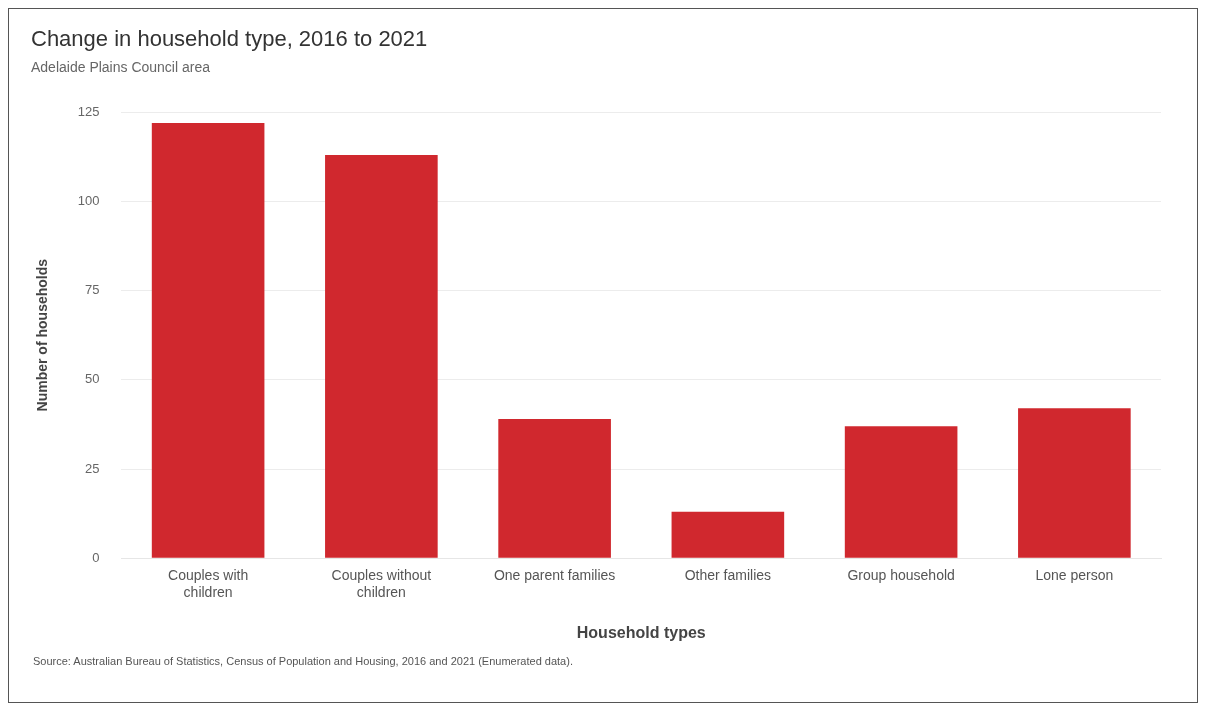 The height and width of the screenshot is (713, 1210). Describe the element at coordinates (92, 290) in the screenshot. I see `y-tick-label: 75` at that location.